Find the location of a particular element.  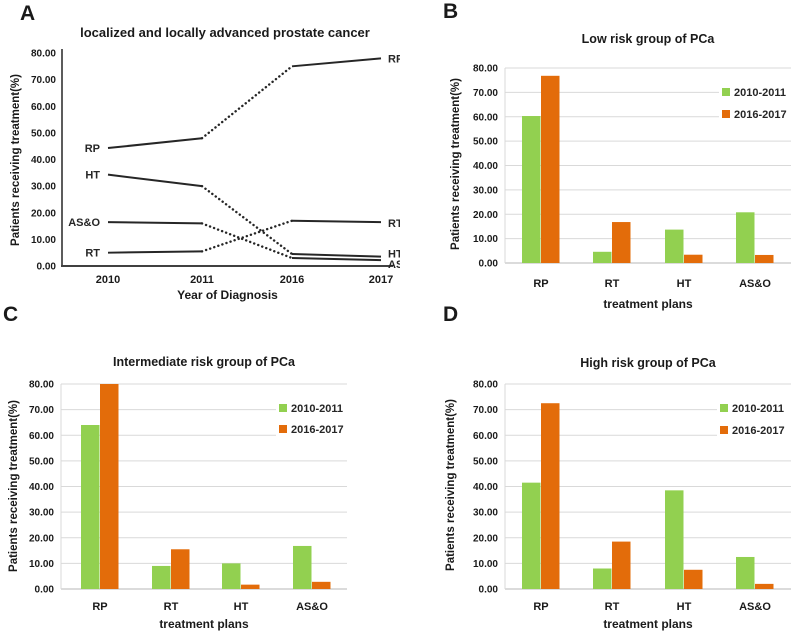

svg-text: 2016 is located at coordinates (292, 280).